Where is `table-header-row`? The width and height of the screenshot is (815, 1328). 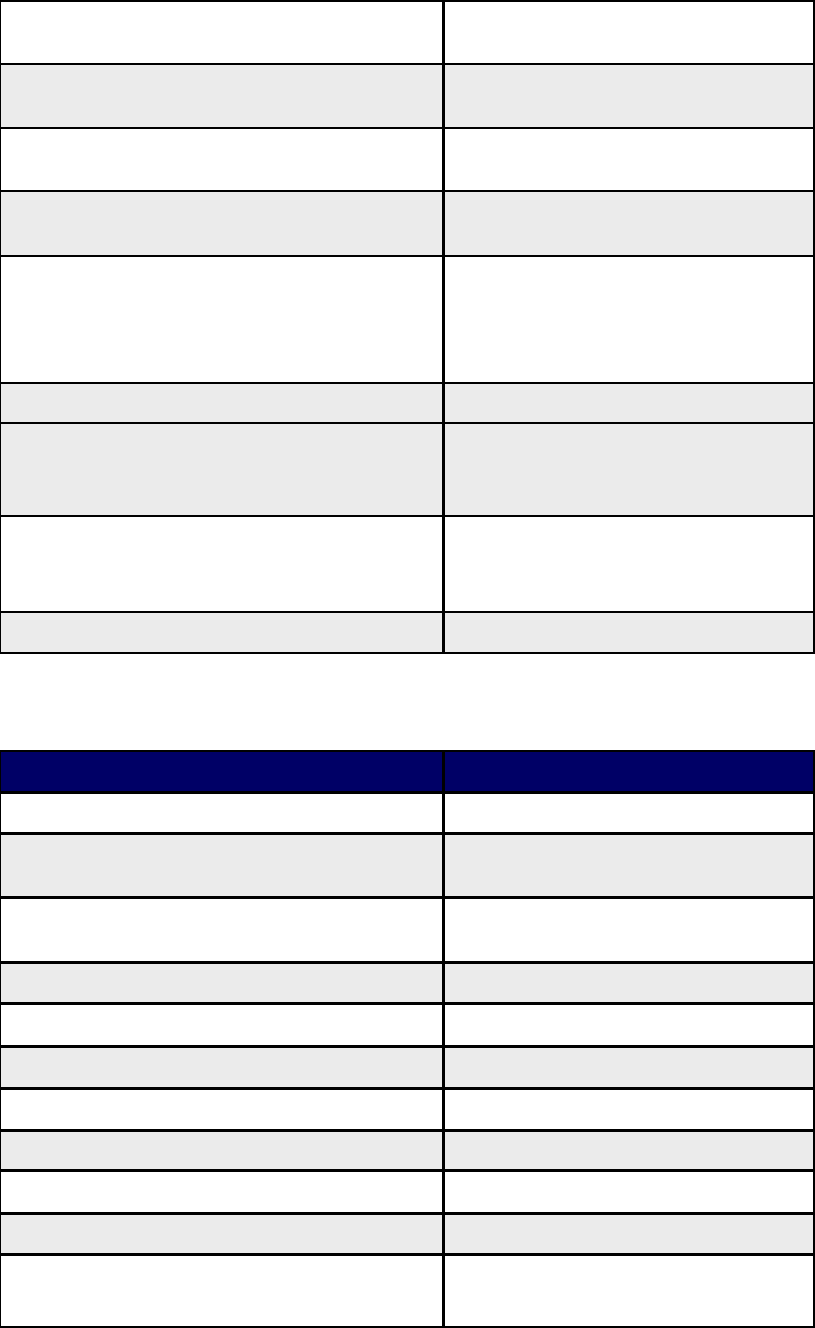 table-header-row is located at coordinates (407, 773).